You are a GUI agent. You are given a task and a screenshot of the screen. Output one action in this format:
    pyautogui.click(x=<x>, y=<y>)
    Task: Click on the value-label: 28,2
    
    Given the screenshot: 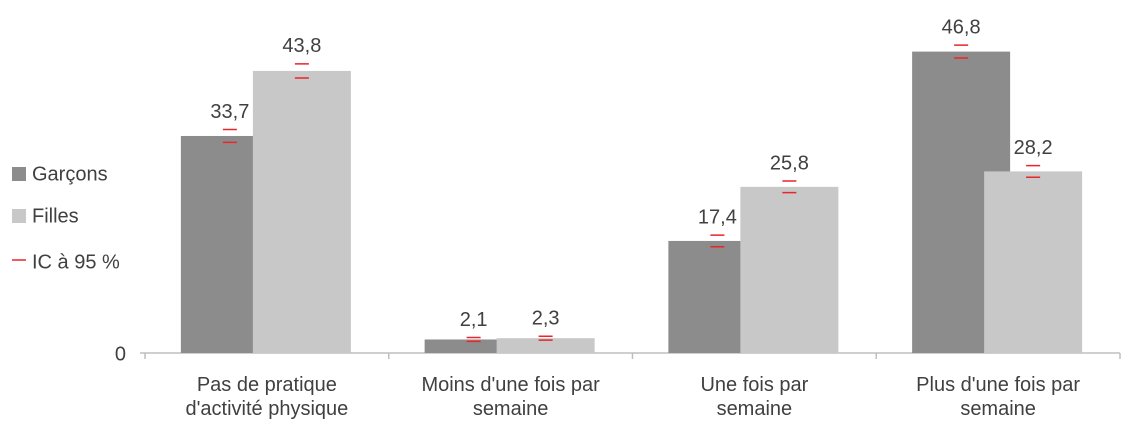 What is the action you would take?
    pyautogui.click(x=1033, y=148)
    